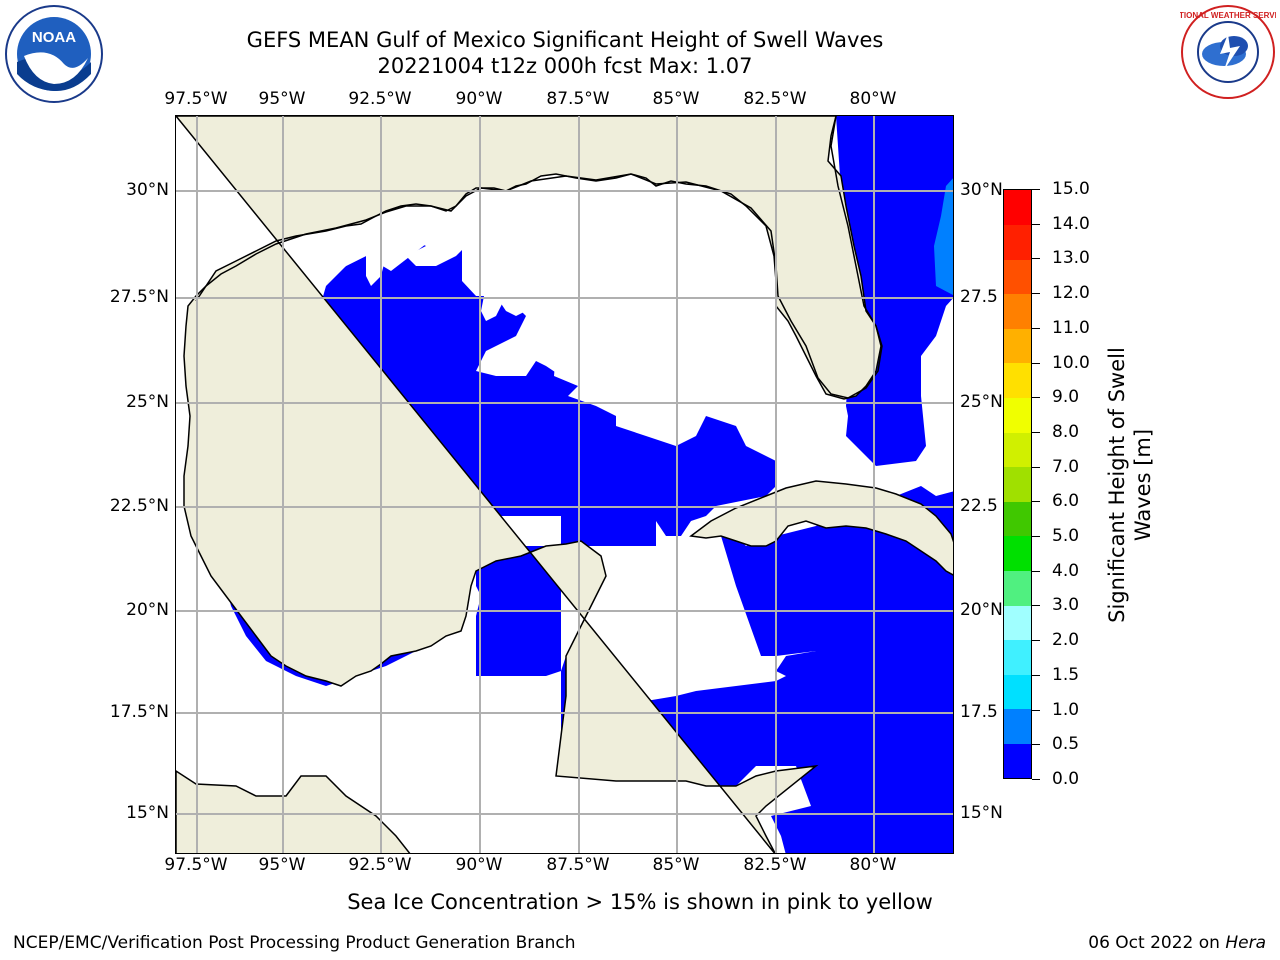  I want to click on lon-label-bottom: 87.5°W, so click(578, 865).